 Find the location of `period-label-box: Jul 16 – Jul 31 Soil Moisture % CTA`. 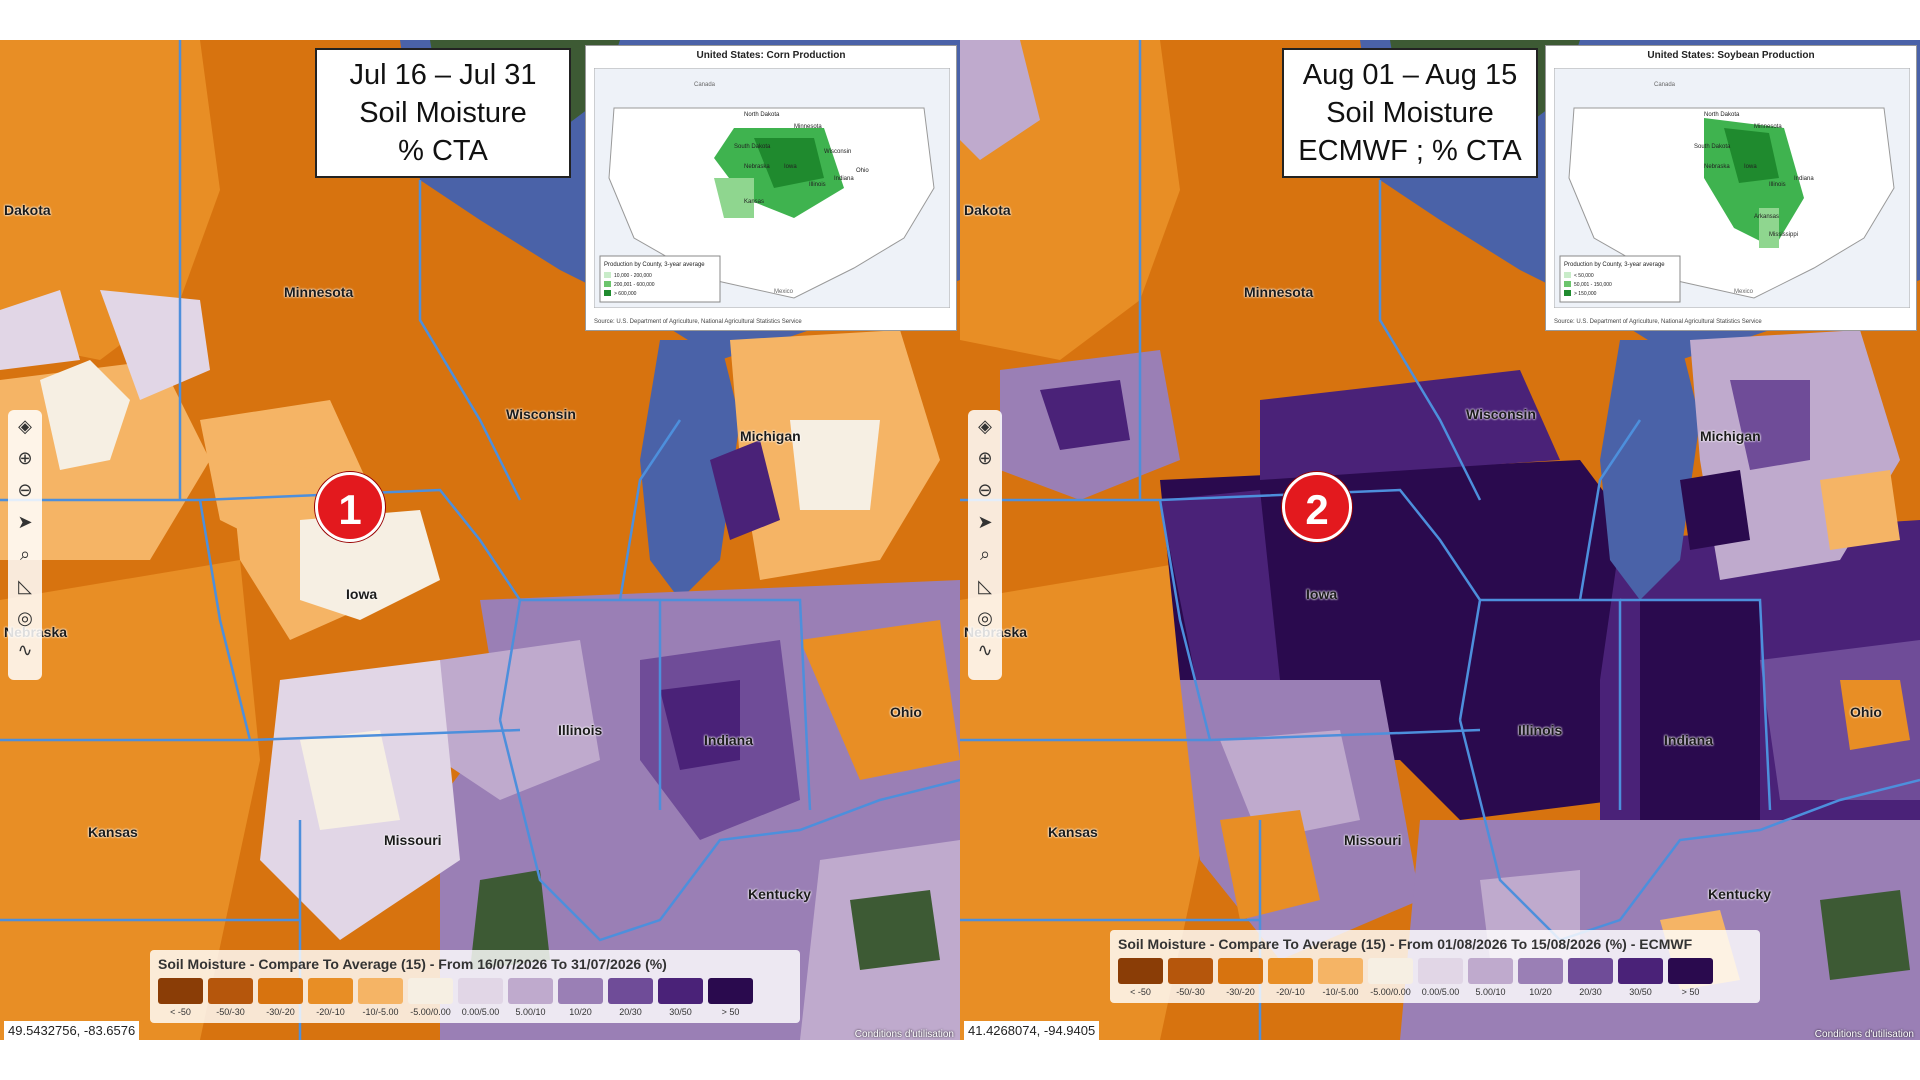

period-label-box: Jul 16 – Jul 31 Soil Moisture % CTA is located at coordinates (443, 113).